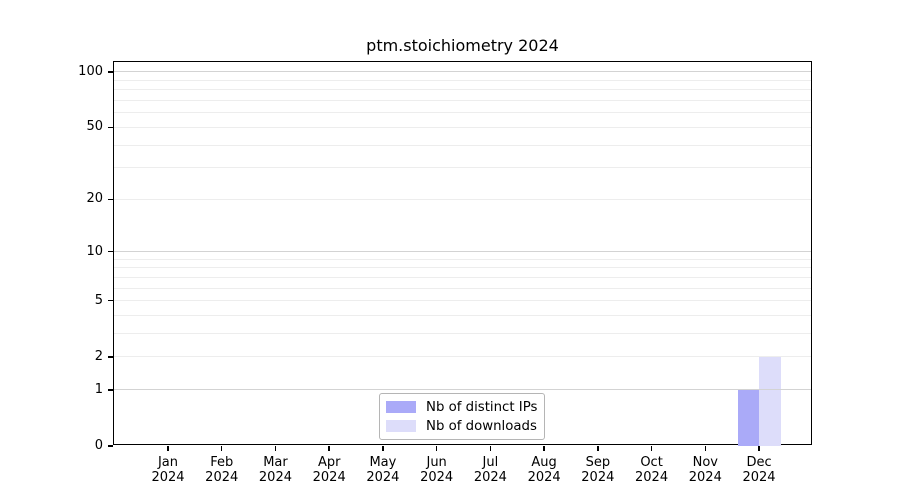  I want to click on x-tick-mark-jun, so click(436, 448).